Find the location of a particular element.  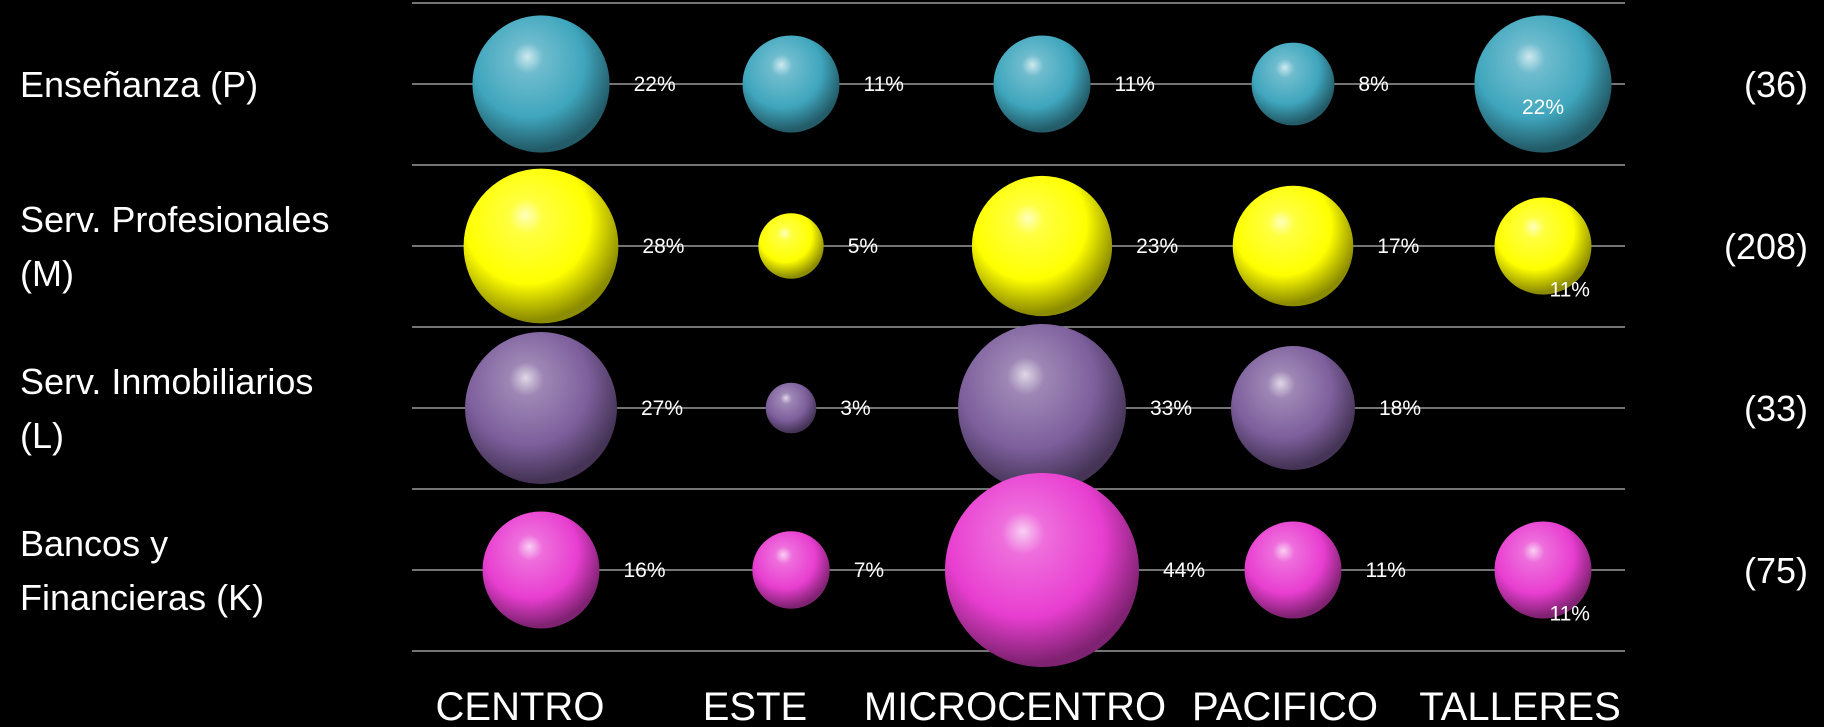

value-label: 27% is located at coordinates (662, 408).